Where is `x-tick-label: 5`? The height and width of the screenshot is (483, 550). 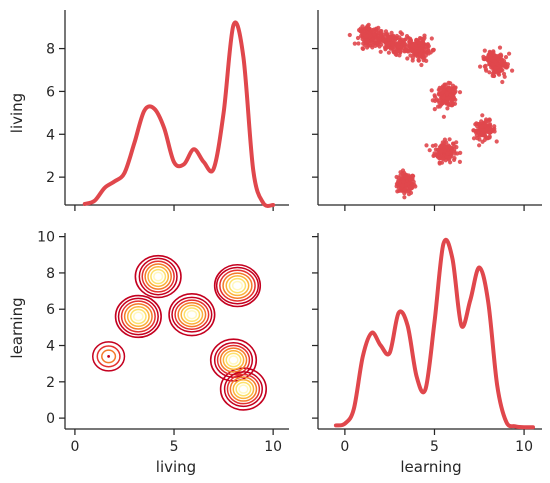
x-tick-label: 5 is located at coordinates (174, 447).